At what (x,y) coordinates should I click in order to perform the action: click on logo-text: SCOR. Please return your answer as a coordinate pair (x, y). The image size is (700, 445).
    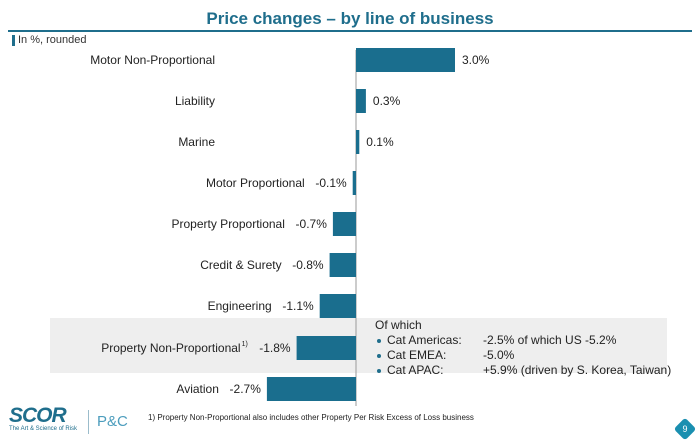
    Looking at the image, I should click on (38, 415).